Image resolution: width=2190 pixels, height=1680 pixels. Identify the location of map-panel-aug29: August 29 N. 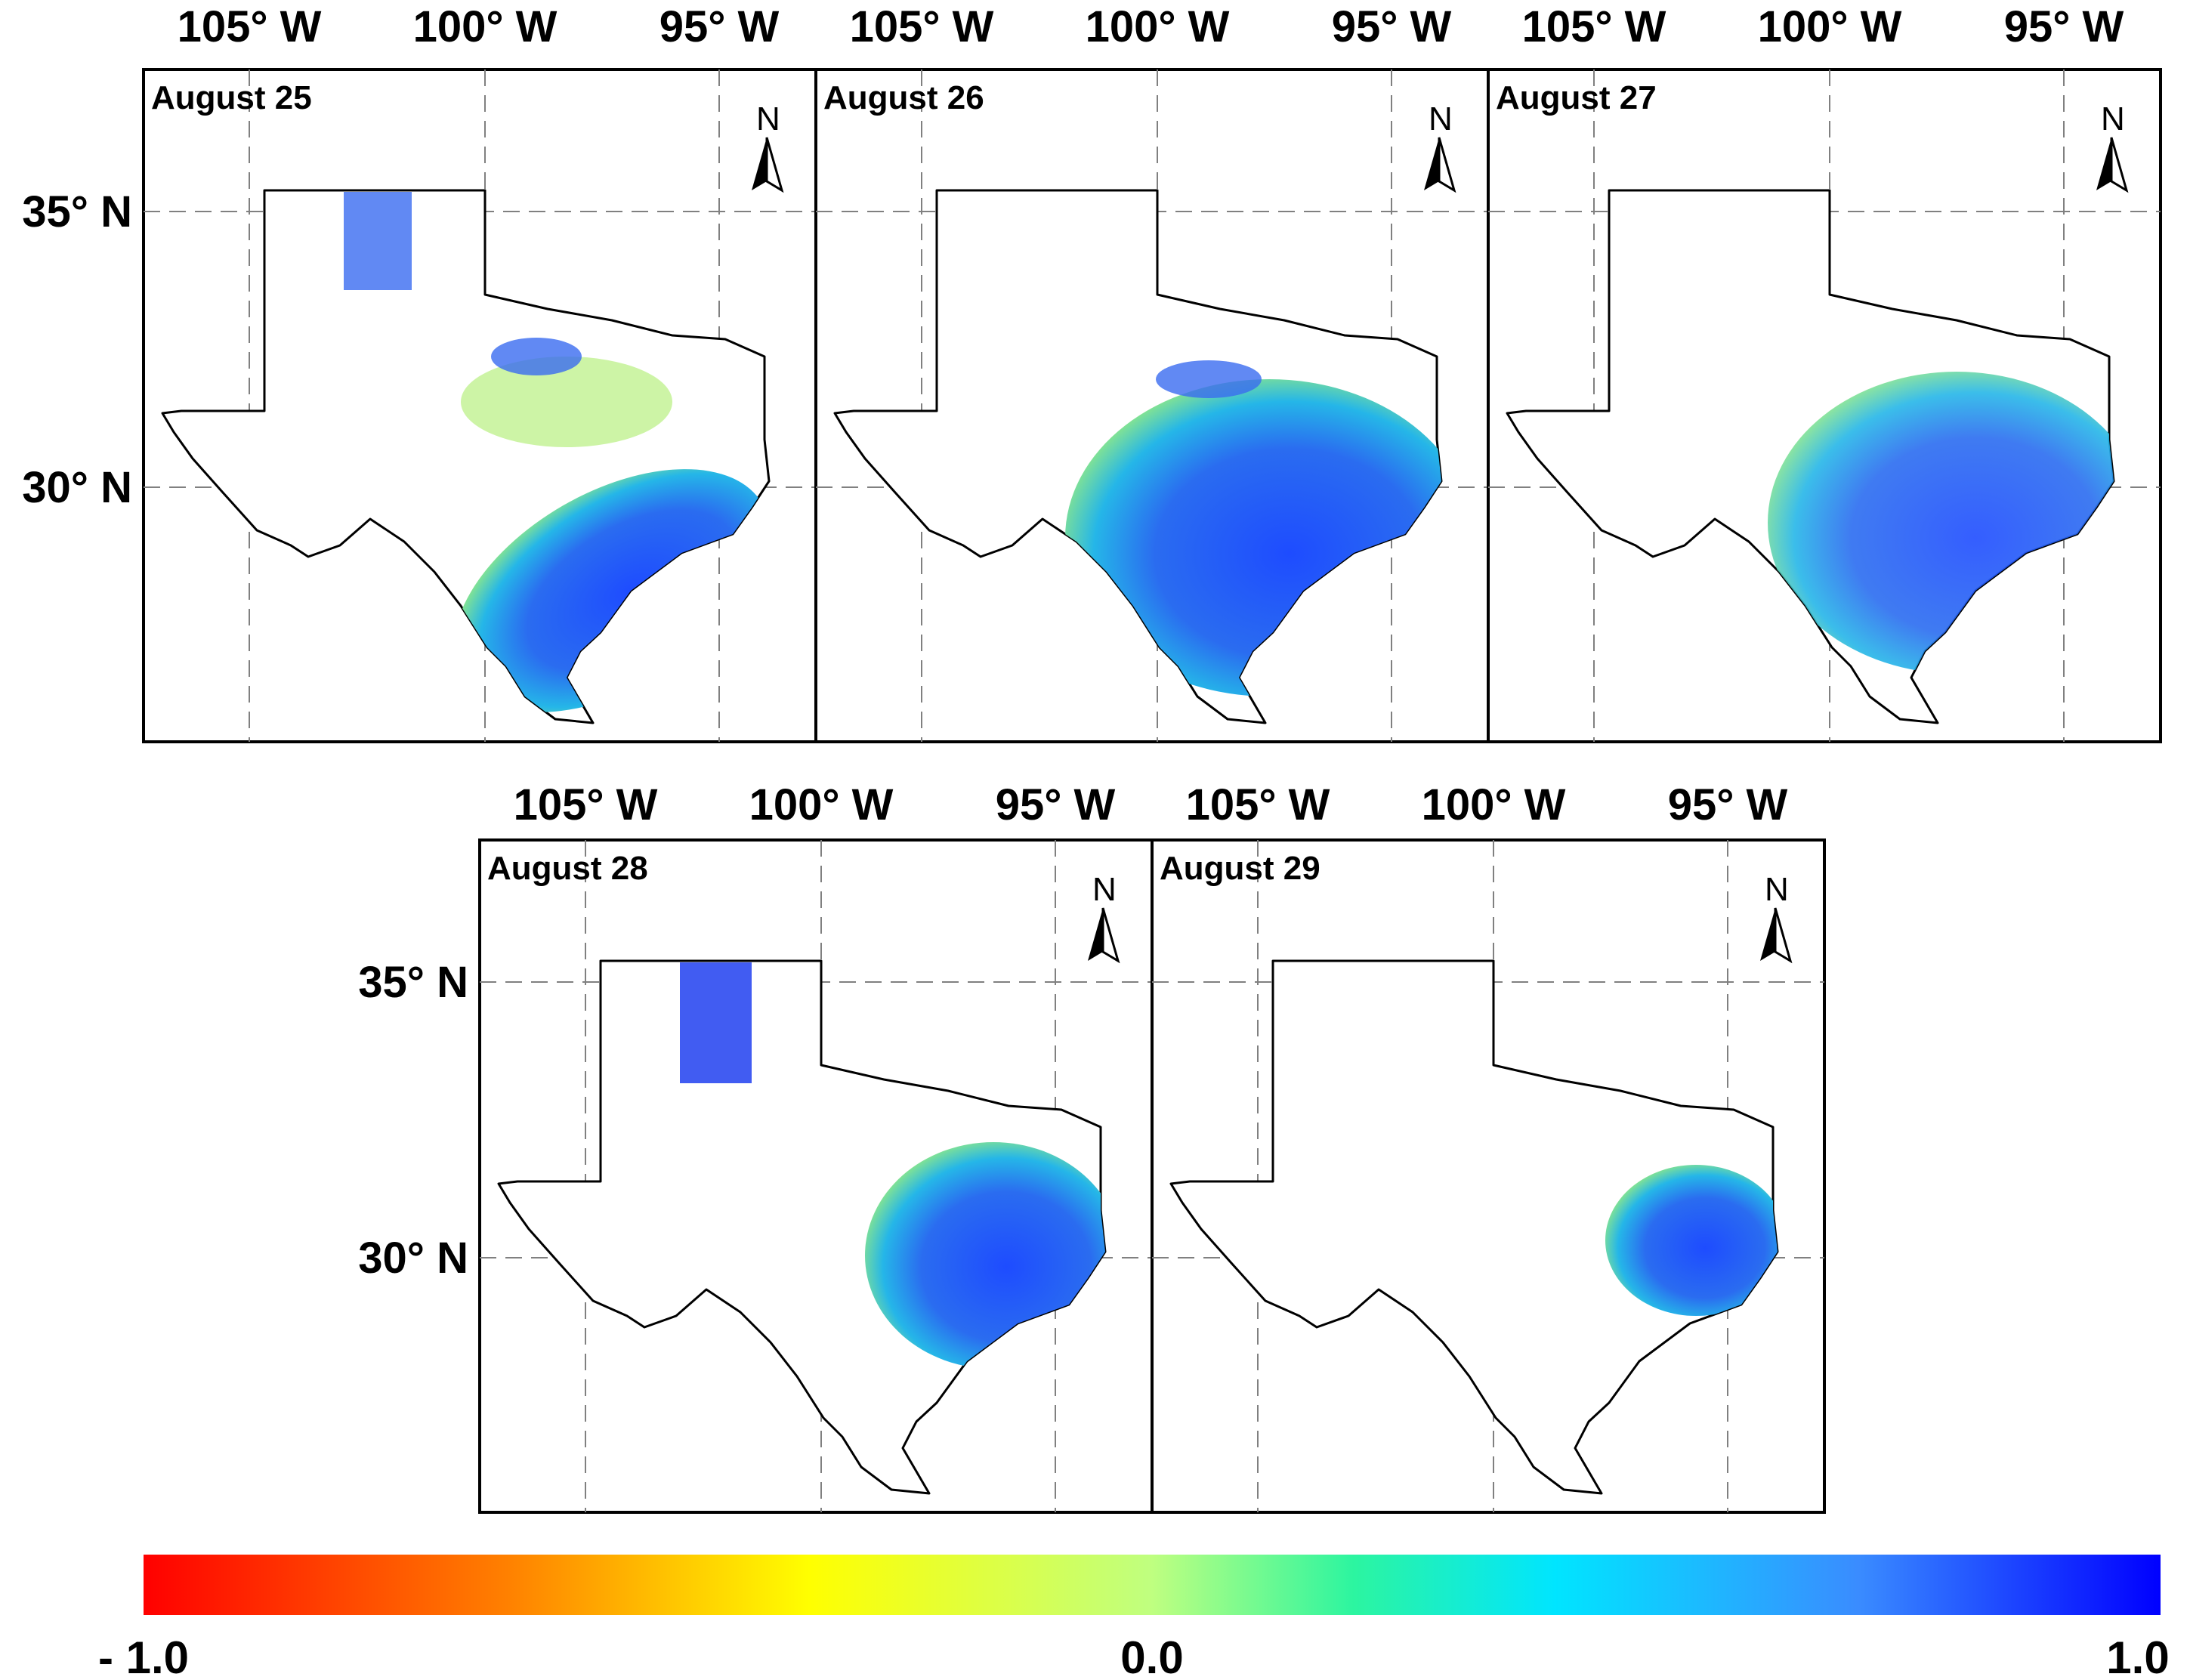
(1488, 1176).